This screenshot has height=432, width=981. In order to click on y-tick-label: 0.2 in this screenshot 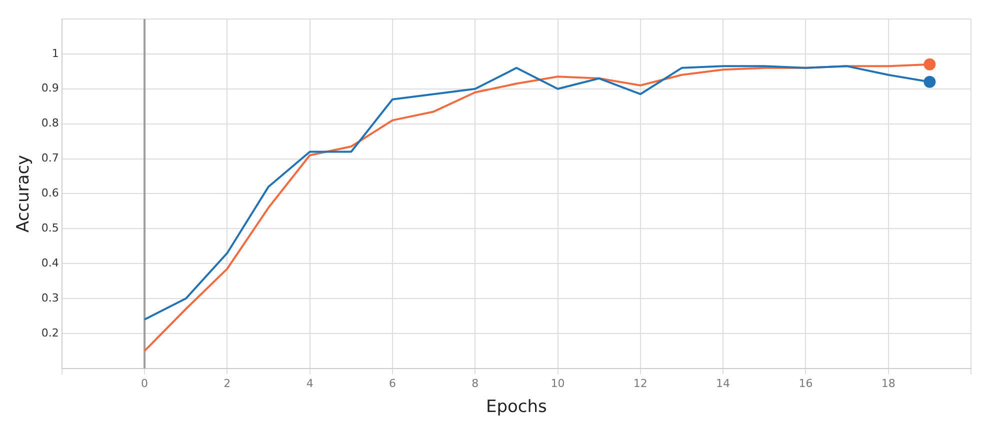, I will do `click(50, 333)`.